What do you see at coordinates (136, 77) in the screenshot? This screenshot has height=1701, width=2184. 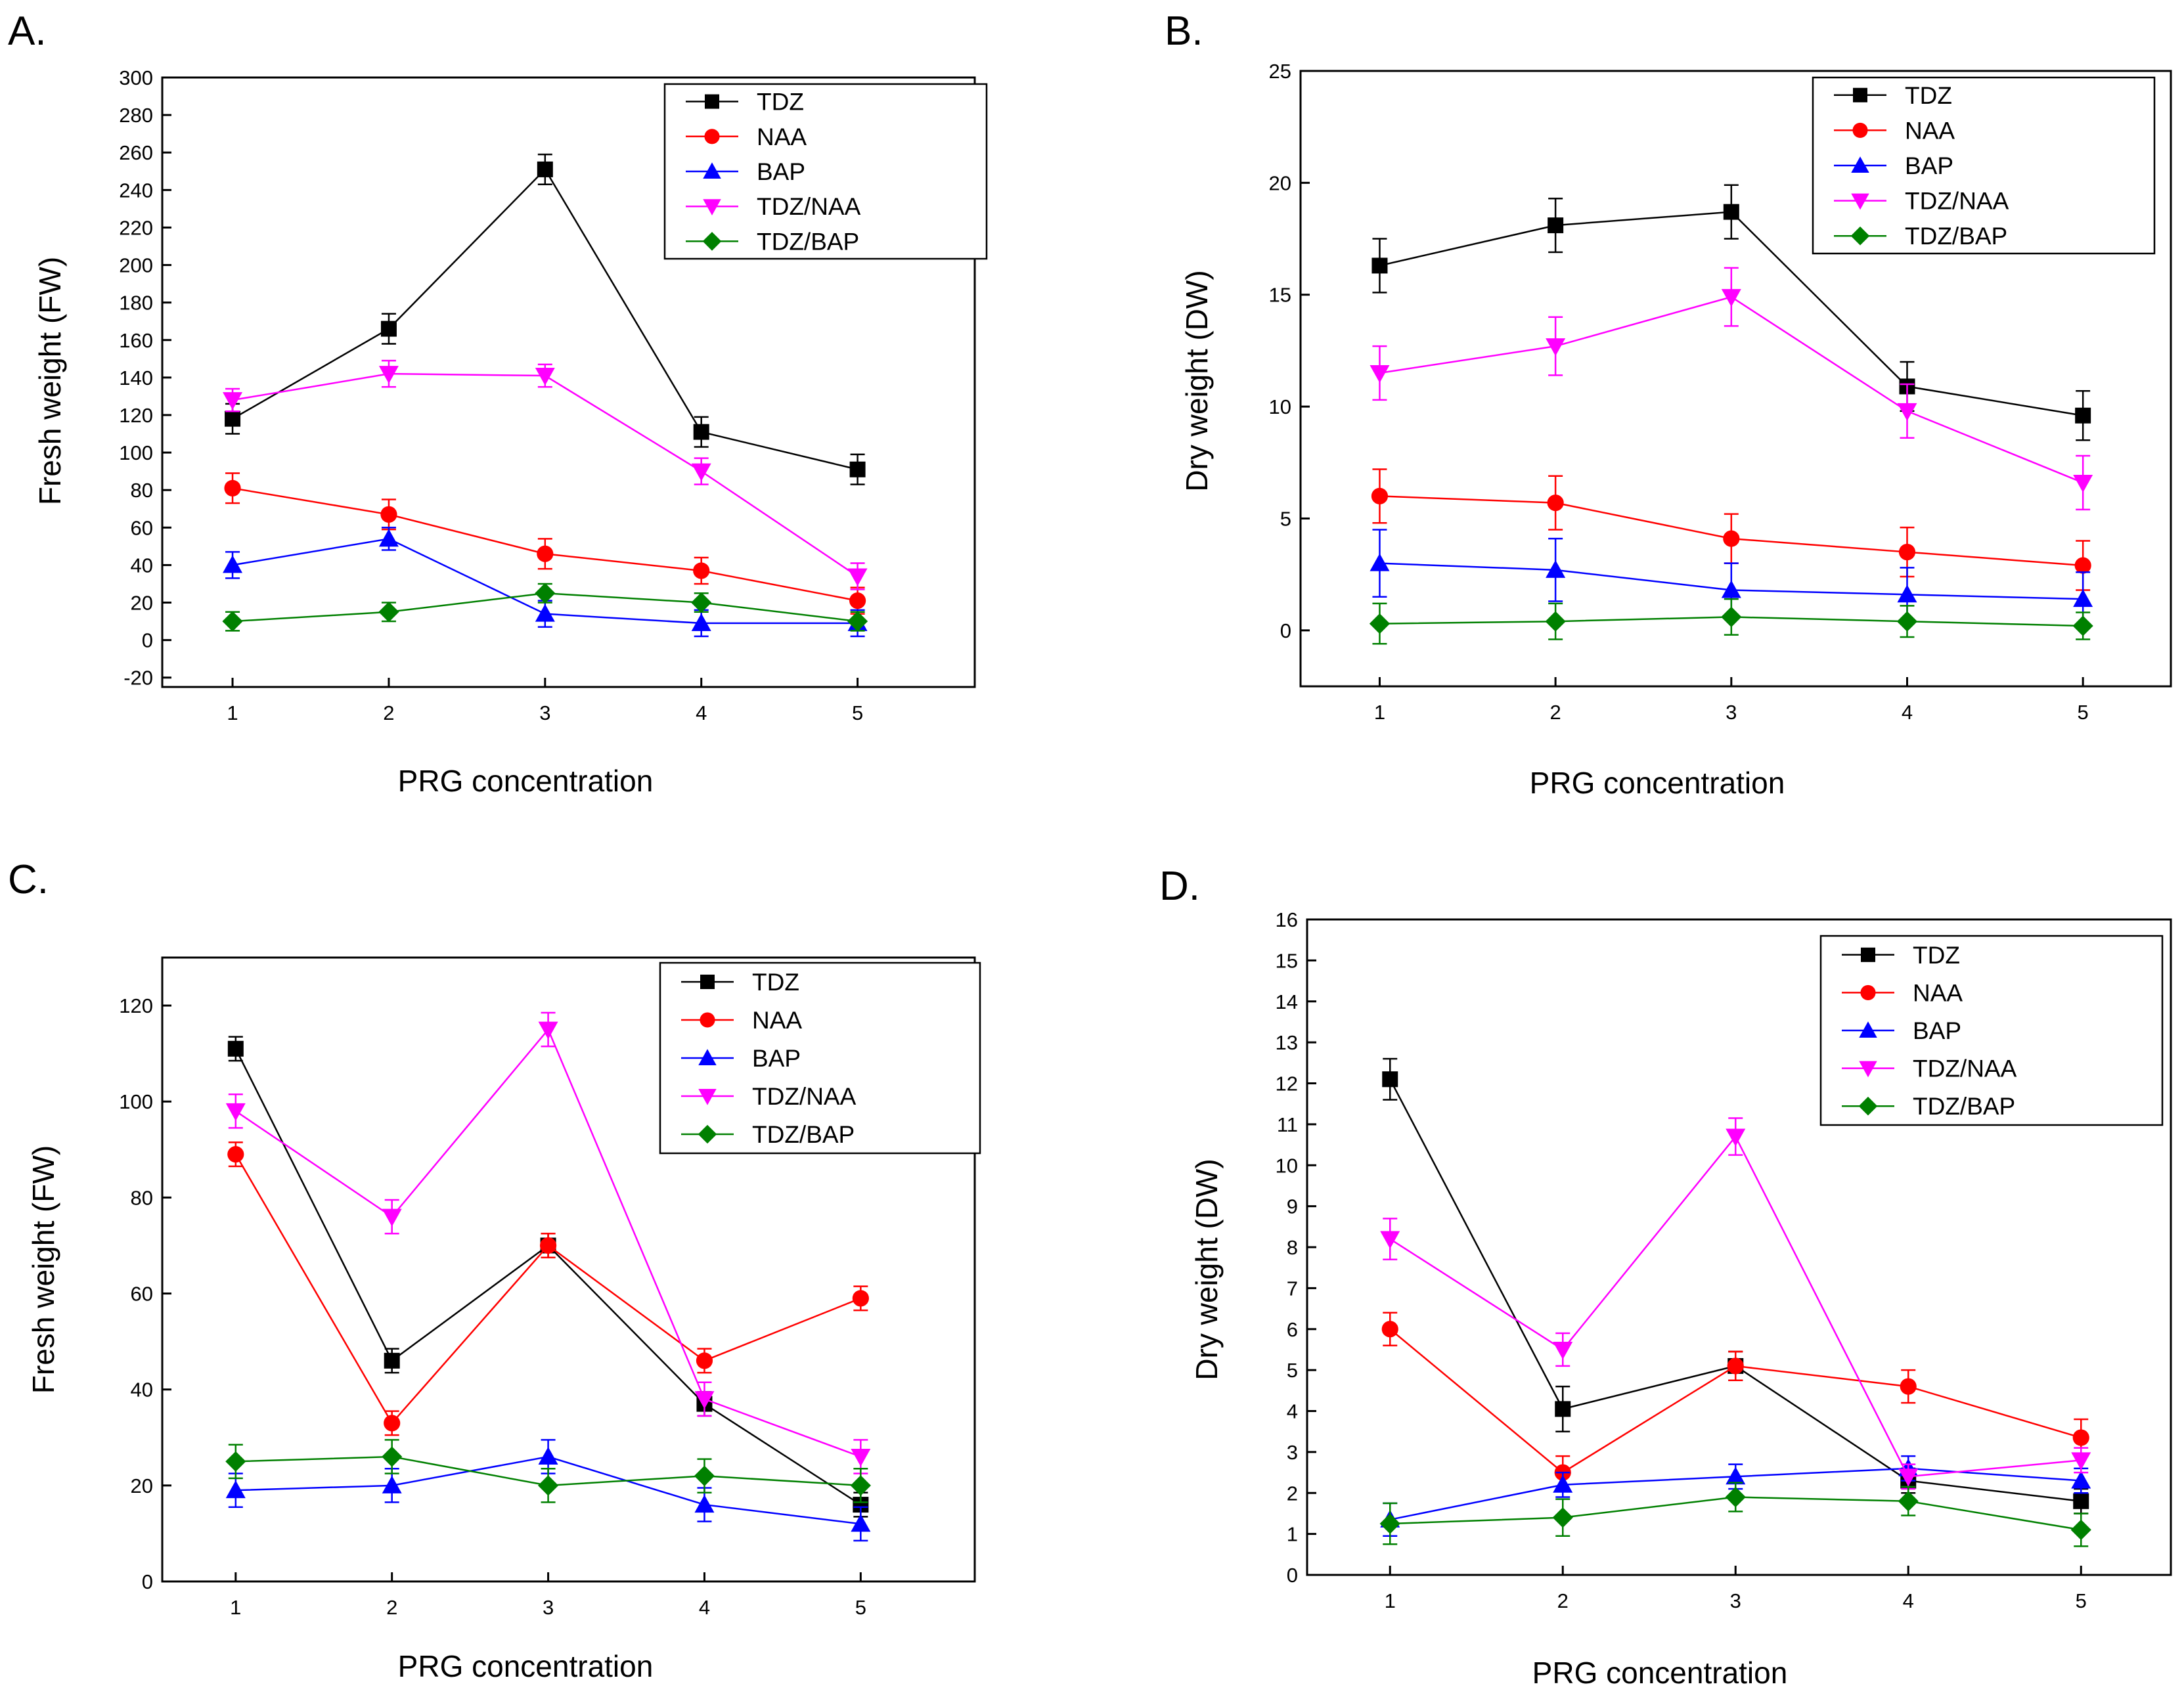 I see `panel-a-ytick-label: 300` at bounding box center [136, 77].